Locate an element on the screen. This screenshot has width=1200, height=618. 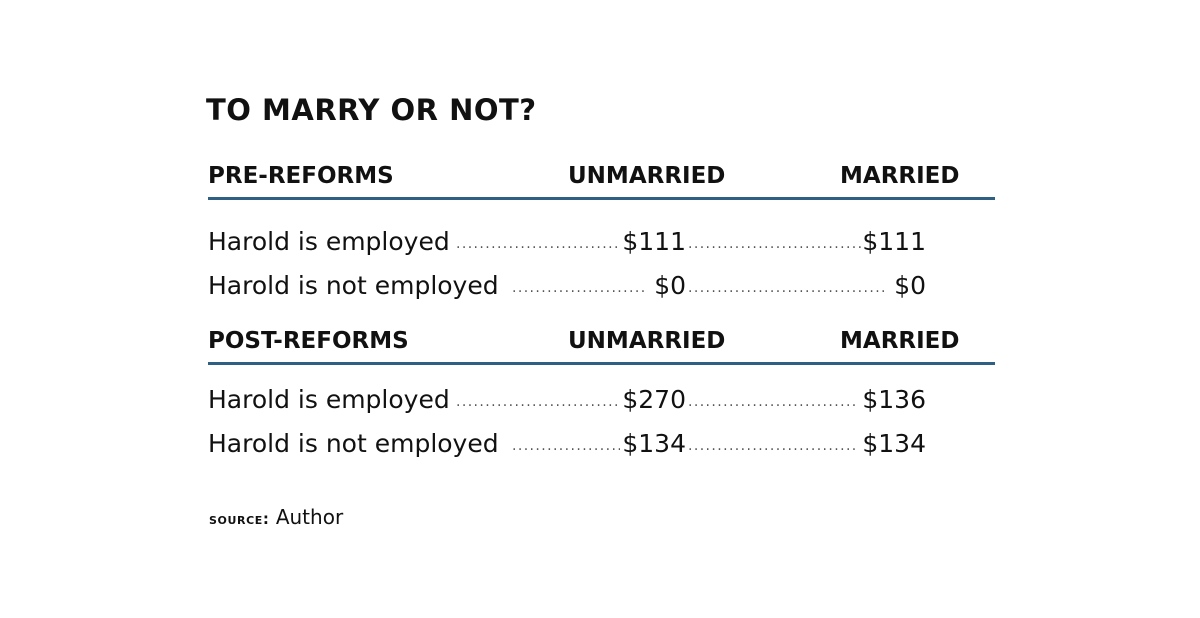
section-header-post-reforms: POST-REFORMS UNMARRIED MARRIED is located at coordinates (601, 345).